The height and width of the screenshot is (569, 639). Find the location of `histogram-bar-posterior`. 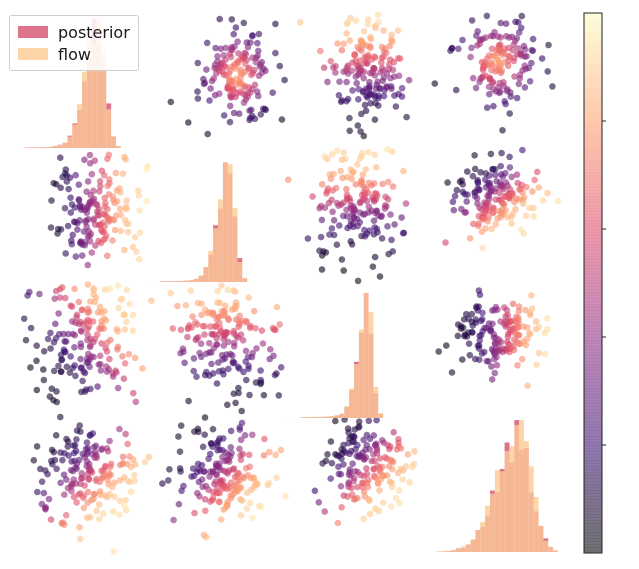

histogram-bar-posterior is located at coordinates (75, 124).